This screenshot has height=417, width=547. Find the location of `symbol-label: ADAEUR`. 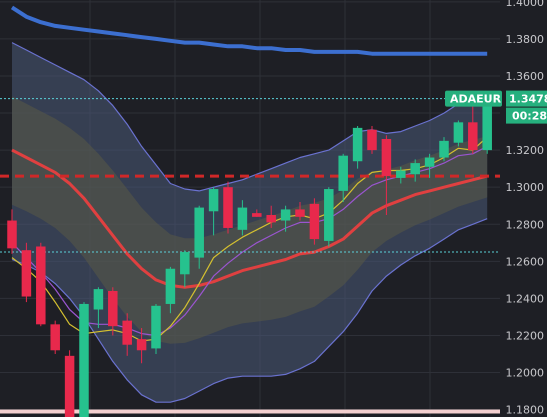

symbol-label: ADAEUR is located at coordinates (476, 99).